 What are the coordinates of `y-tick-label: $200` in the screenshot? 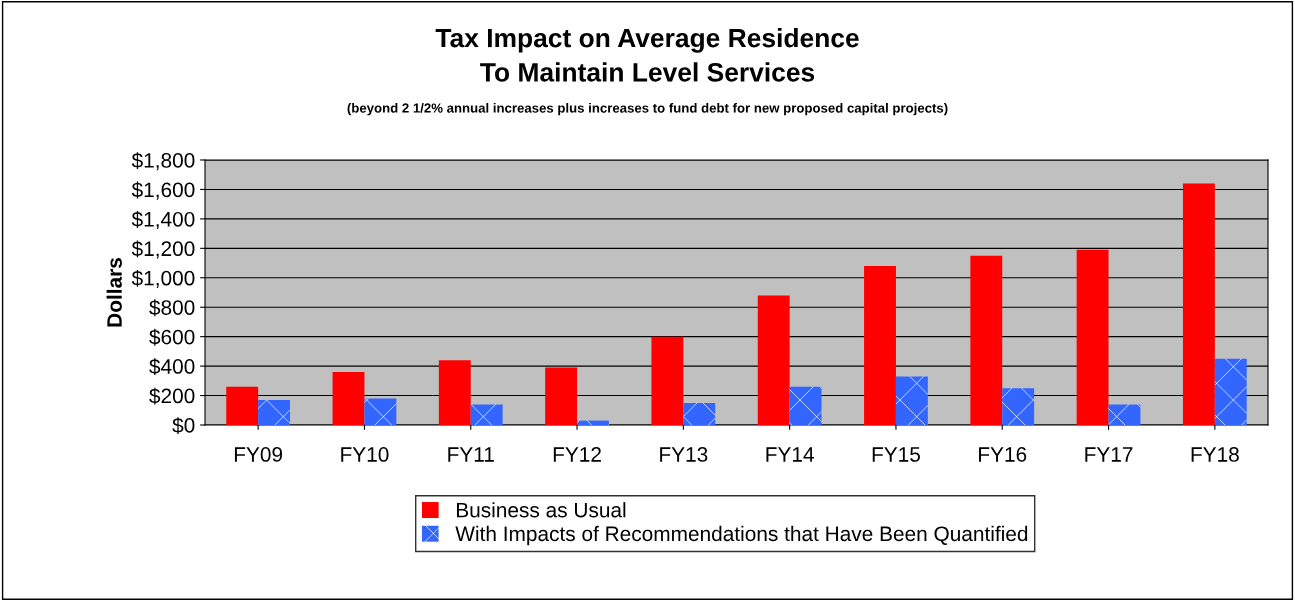 It's located at (172, 396).